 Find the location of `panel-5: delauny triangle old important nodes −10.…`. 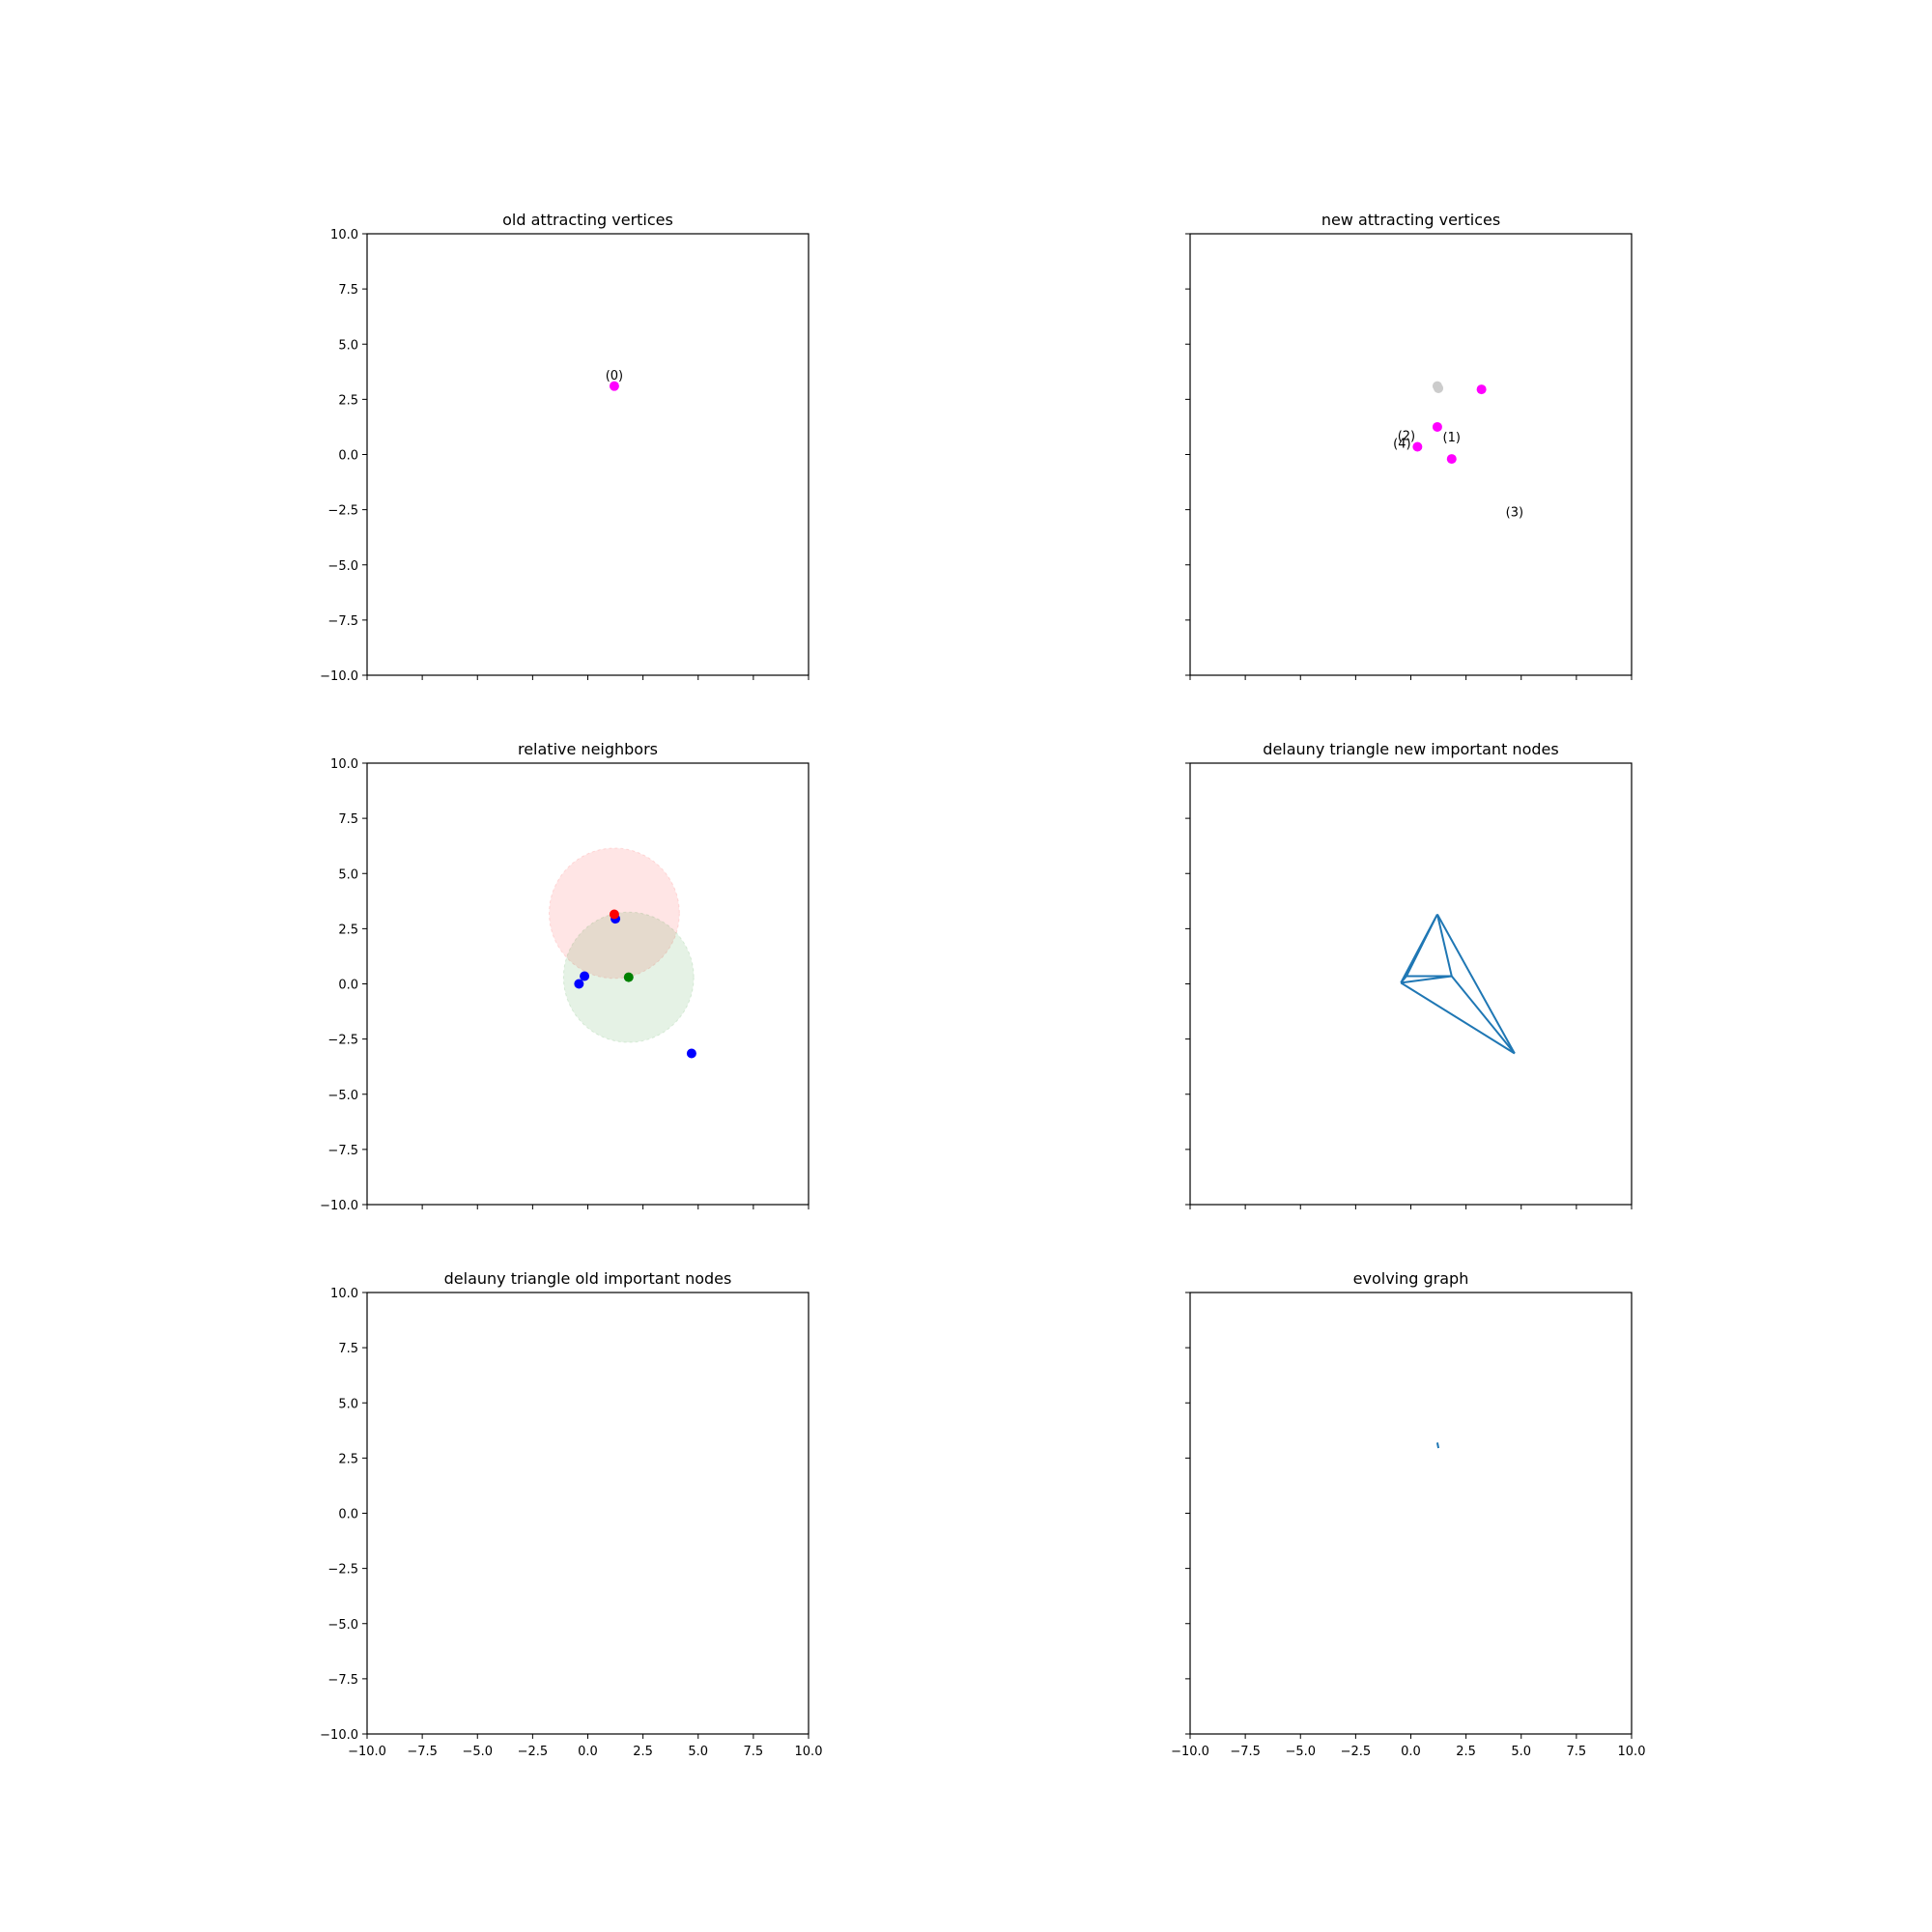

panel-5: delauny triangle old important nodes −10.… is located at coordinates (571, 1514).